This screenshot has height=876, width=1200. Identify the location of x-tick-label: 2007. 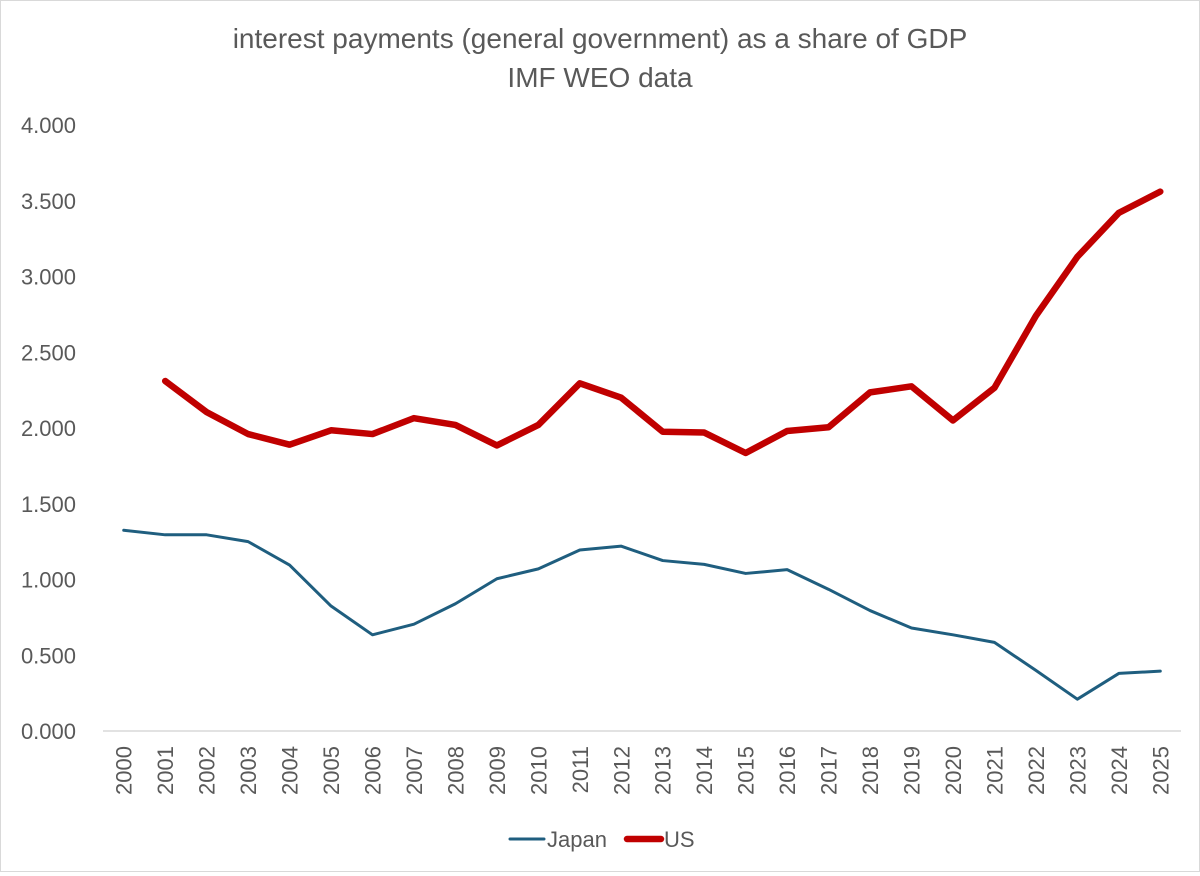
(414, 770).